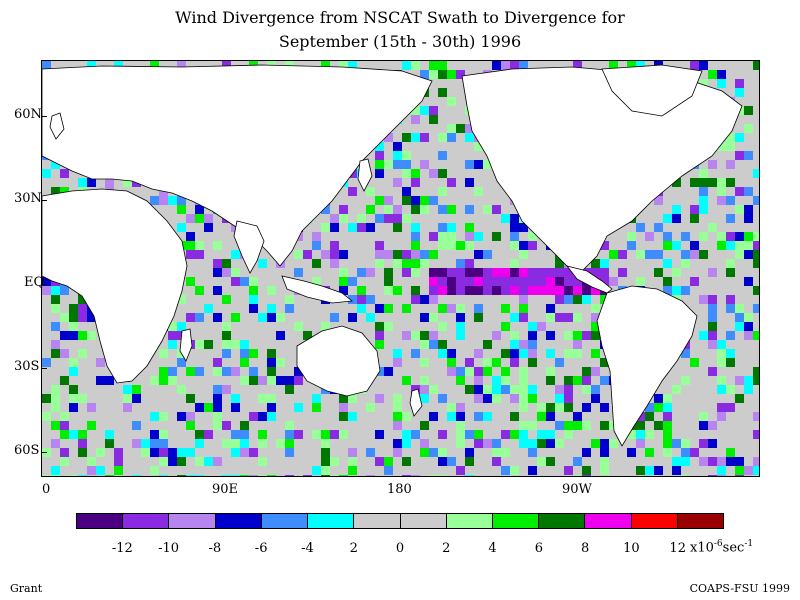 The height and width of the screenshot is (600, 800). I want to click on colorbar-label: 10, so click(631, 548).